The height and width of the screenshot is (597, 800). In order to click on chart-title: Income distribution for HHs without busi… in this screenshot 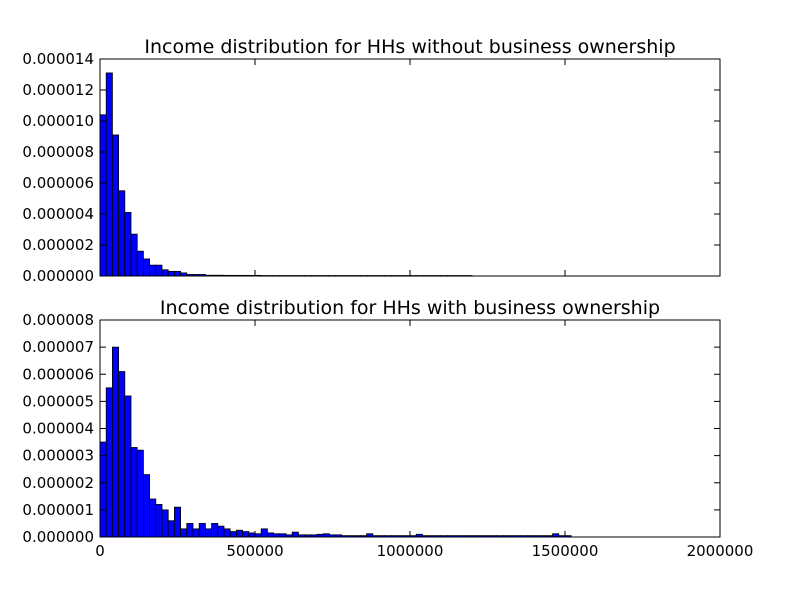, I will do `click(409, 47)`.